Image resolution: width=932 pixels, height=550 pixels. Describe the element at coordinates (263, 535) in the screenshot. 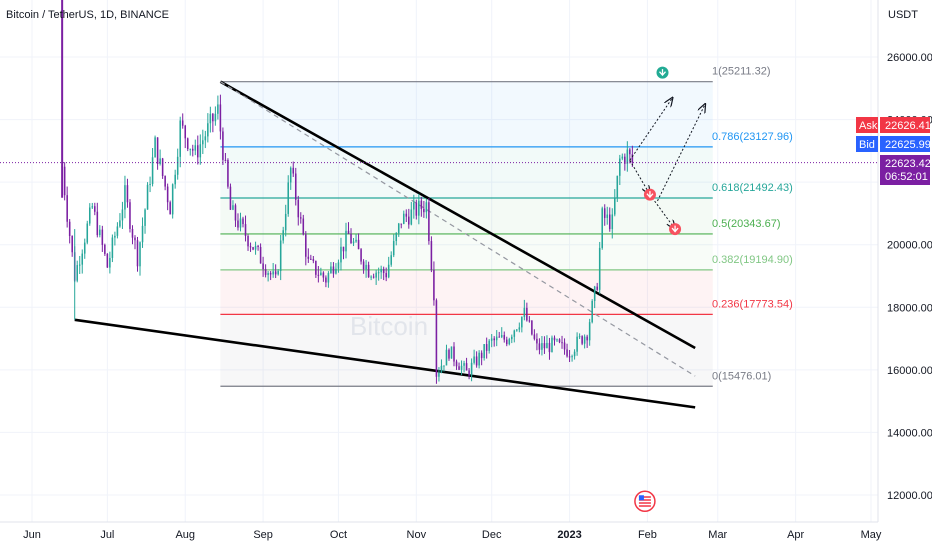

I see `x-tick-label: Sep` at that location.